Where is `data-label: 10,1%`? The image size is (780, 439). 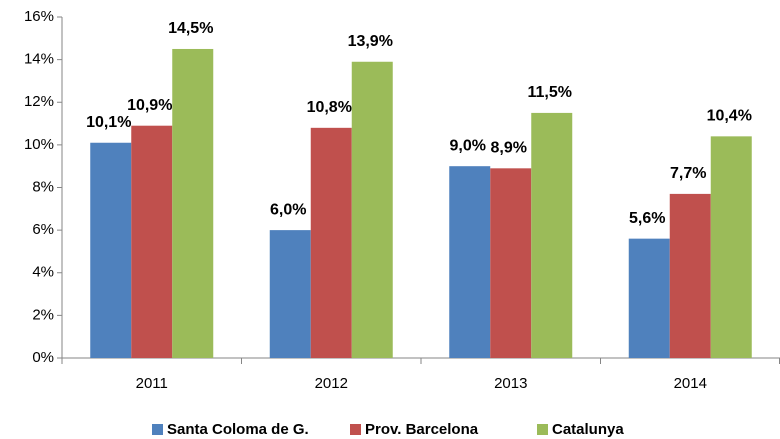
data-label: 10,1% is located at coordinates (108, 122).